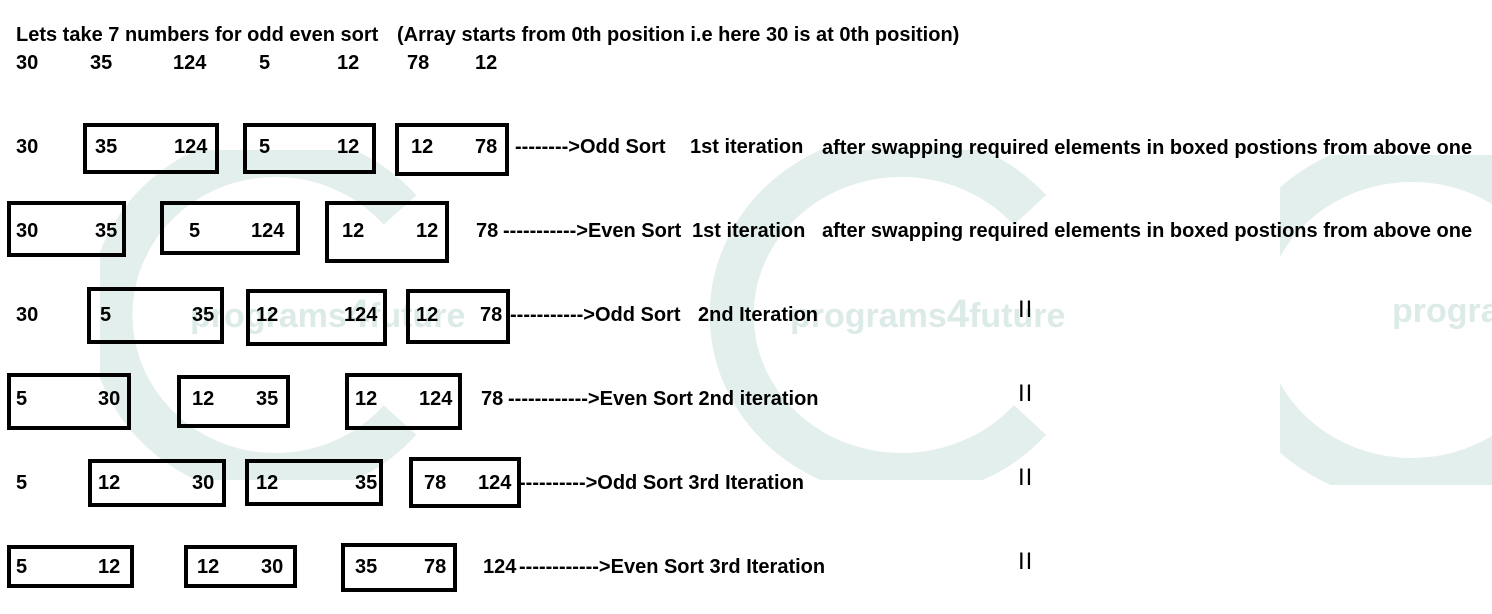 This screenshot has width=1492, height=614. Describe the element at coordinates (1442, 311) in the screenshot. I see `watermark-text-right: prograi` at that location.